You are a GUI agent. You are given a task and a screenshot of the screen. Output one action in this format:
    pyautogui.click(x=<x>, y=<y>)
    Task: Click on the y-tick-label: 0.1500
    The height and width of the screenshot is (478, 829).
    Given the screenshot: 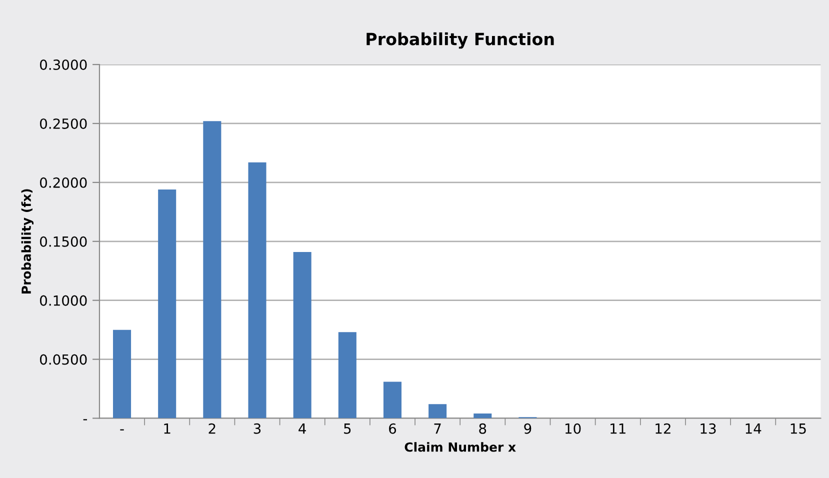 What is the action you would take?
    pyautogui.click(x=63, y=241)
    